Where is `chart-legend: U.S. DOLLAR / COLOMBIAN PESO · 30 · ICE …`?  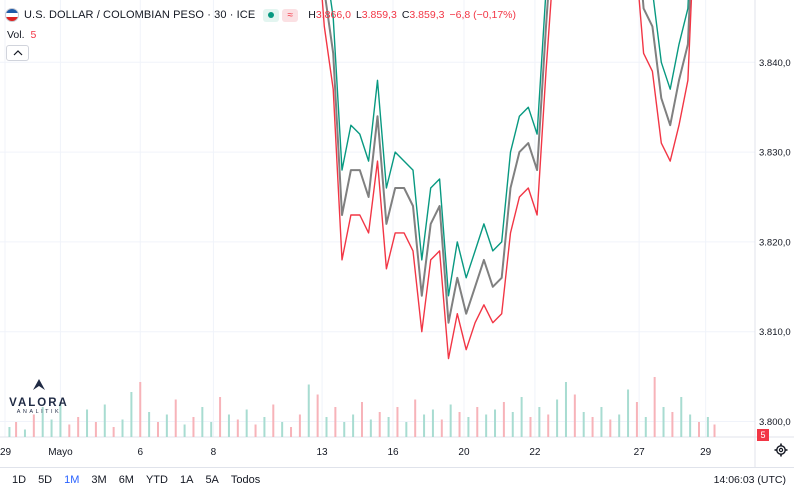
chart-legend: U.S. DOLLAR / COLOMBIAN PESO · 30 · ICE … is located at coordinates (263, 15).